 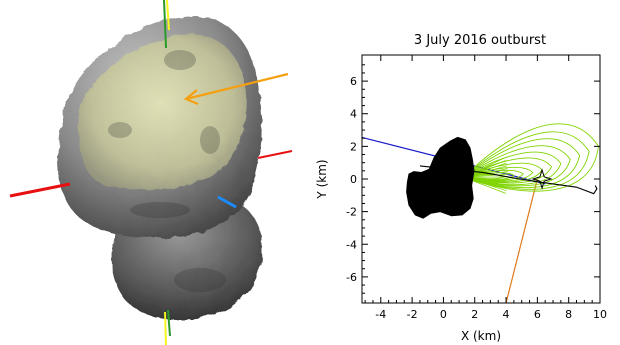 What do you see at coordinates (351, 212) in the screenshot?
I see `y-tick-label: -2` at bounding box center [351, 212].